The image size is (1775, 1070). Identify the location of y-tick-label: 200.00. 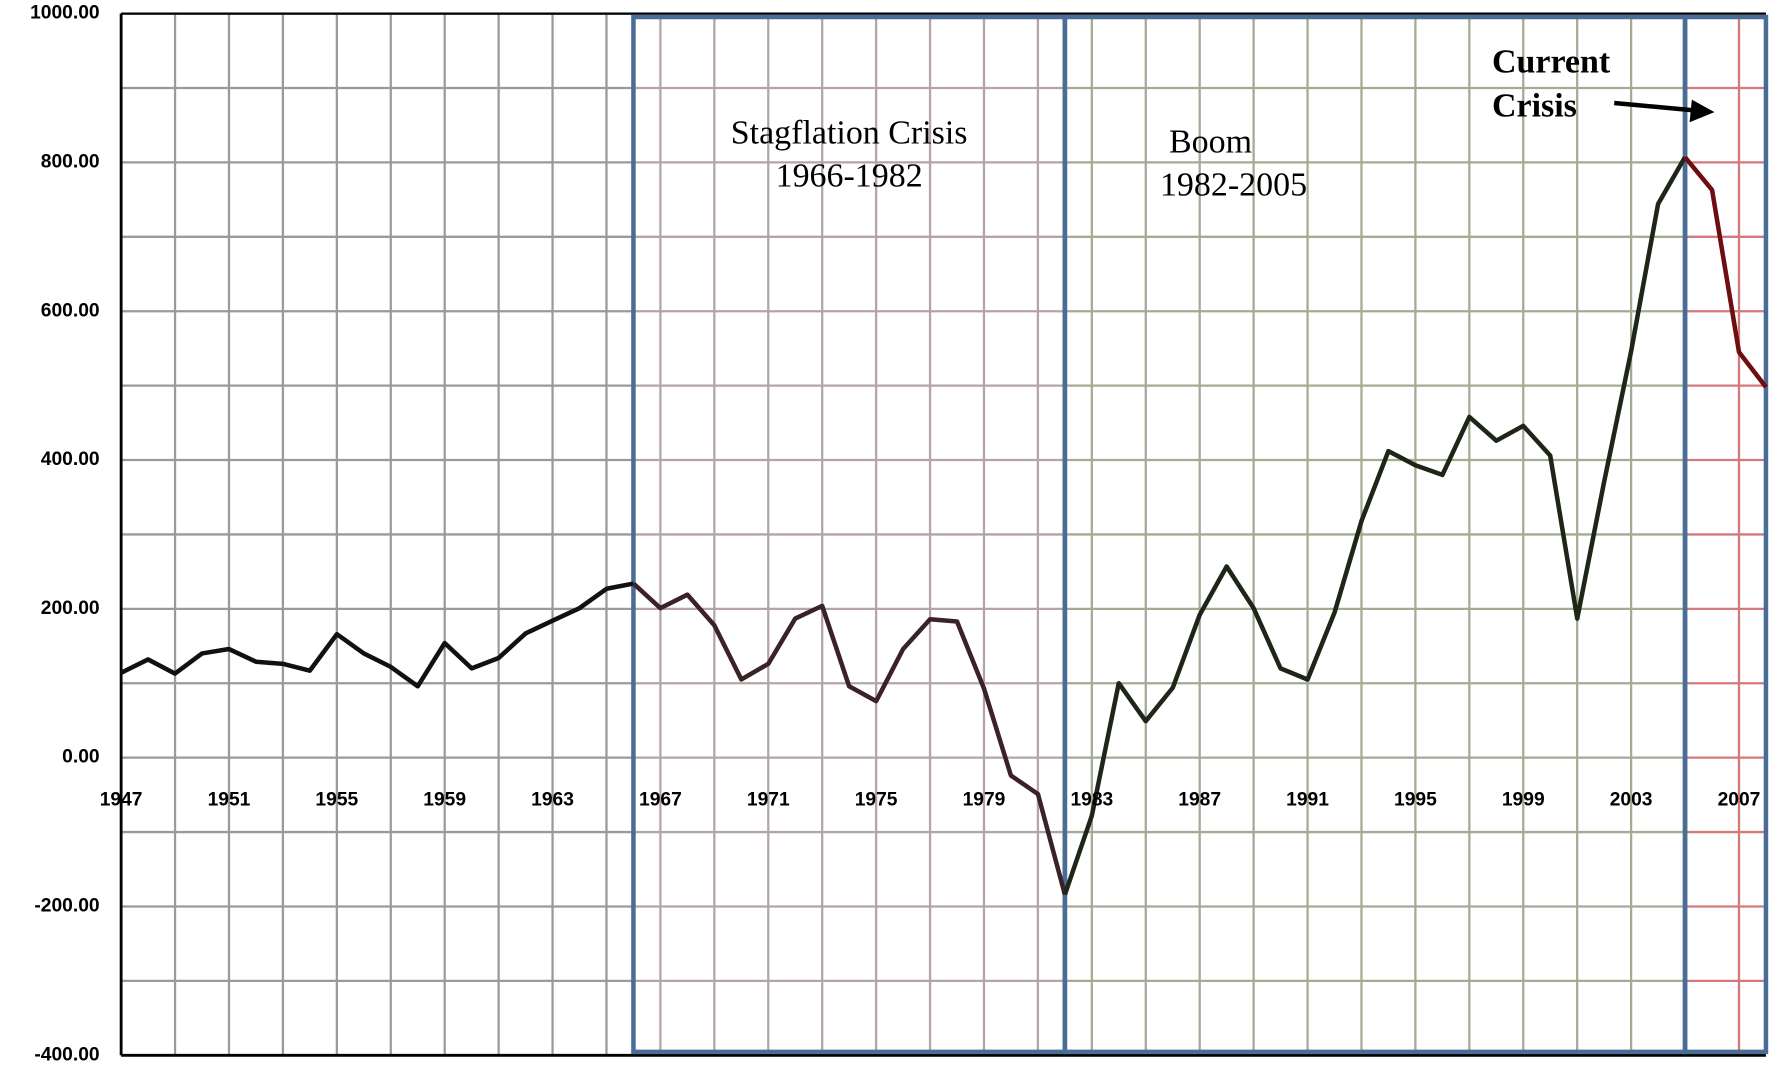
(70, 608).